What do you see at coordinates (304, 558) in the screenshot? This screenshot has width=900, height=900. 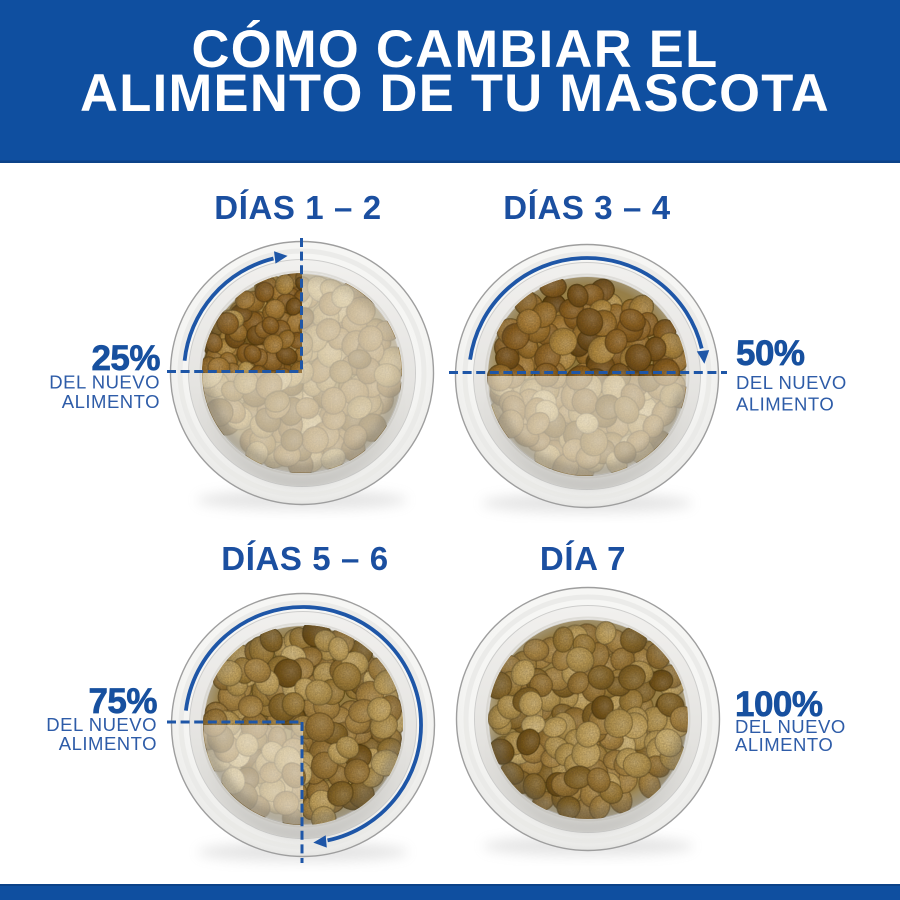 I see `svg-text: DÍAS 5 – 6` at bounding box center [304, 558].